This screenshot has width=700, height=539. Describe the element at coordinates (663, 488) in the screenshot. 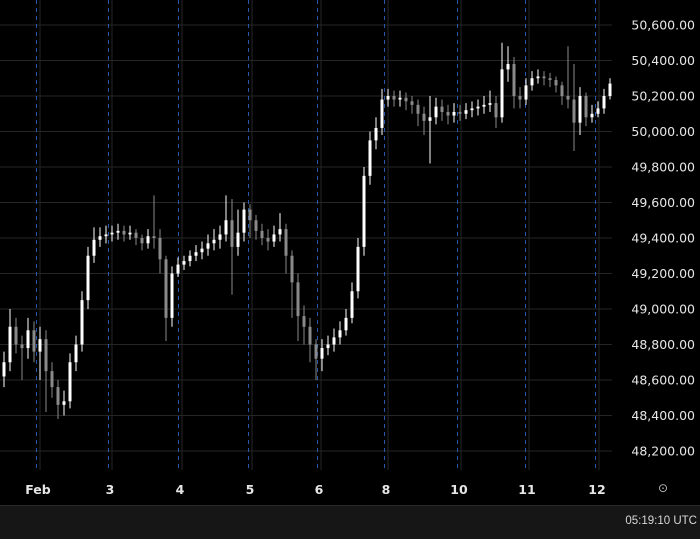

I see `gear-icon: ⊙` at that location.